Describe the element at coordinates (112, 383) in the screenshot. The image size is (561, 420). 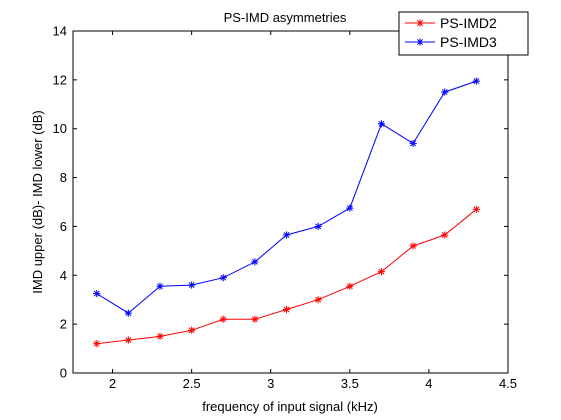
I see `x-tick-label: 2` at that location.